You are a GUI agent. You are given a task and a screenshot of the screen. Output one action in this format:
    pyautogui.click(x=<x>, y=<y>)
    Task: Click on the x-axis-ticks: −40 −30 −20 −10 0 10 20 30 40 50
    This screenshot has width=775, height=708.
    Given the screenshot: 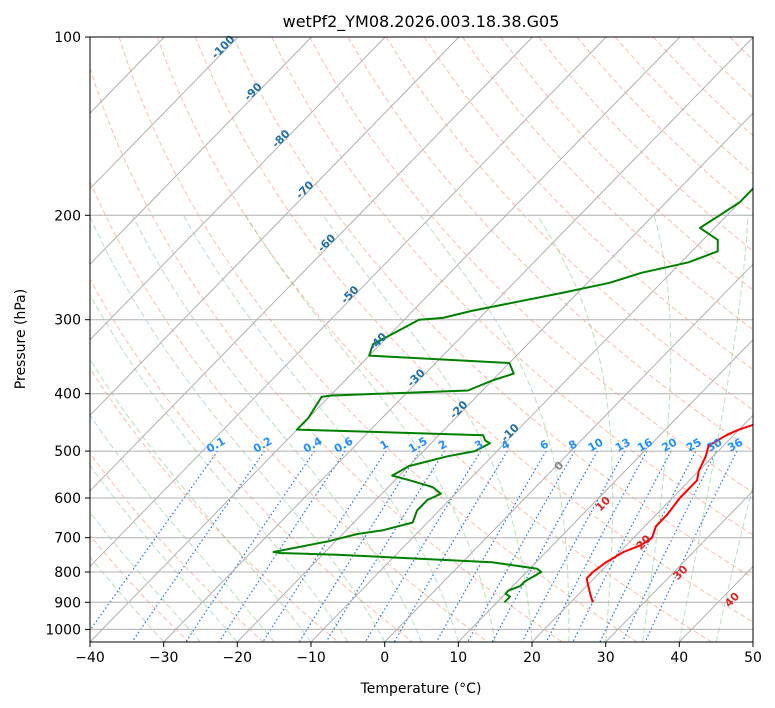 What is the action you would take?
    pyautogui.click(x=418, y=654)
    